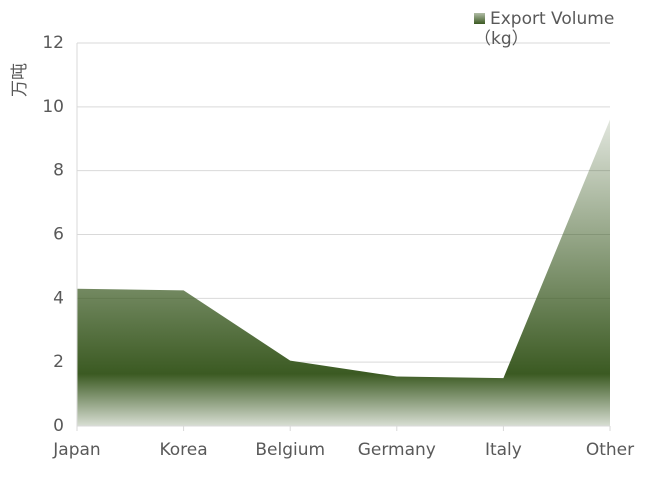  I want to click on x-tick-label: Korea, so click(183, 450).